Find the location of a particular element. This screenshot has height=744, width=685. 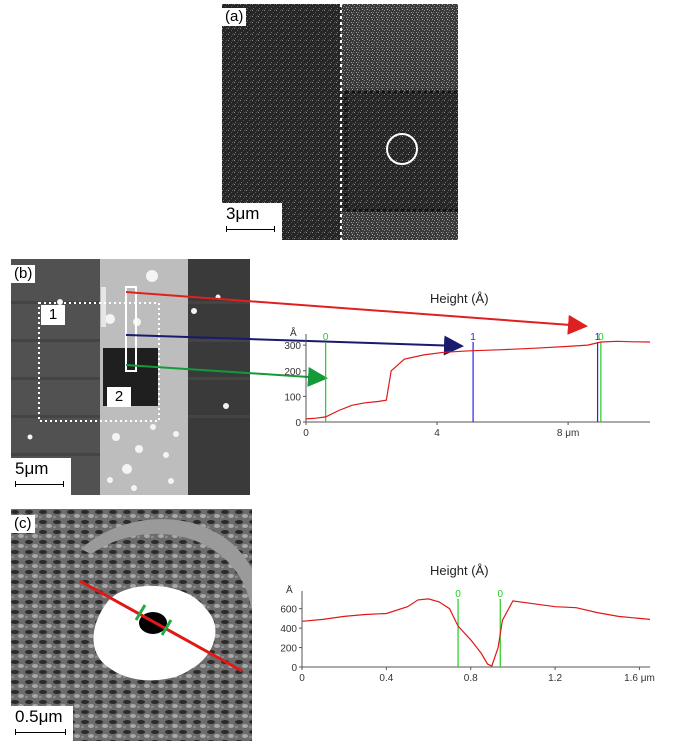

chart-b-x-tick-label: 8 μm is located at coordinates (568, 433).